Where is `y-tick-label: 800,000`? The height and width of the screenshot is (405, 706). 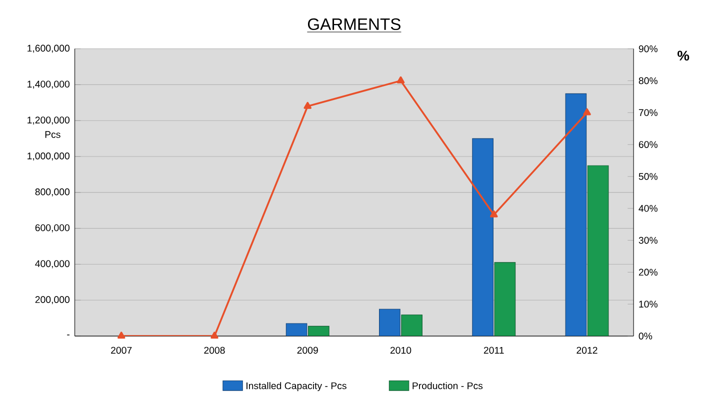
y-tick-label: 800,000 is located at coordinates (52, 192).